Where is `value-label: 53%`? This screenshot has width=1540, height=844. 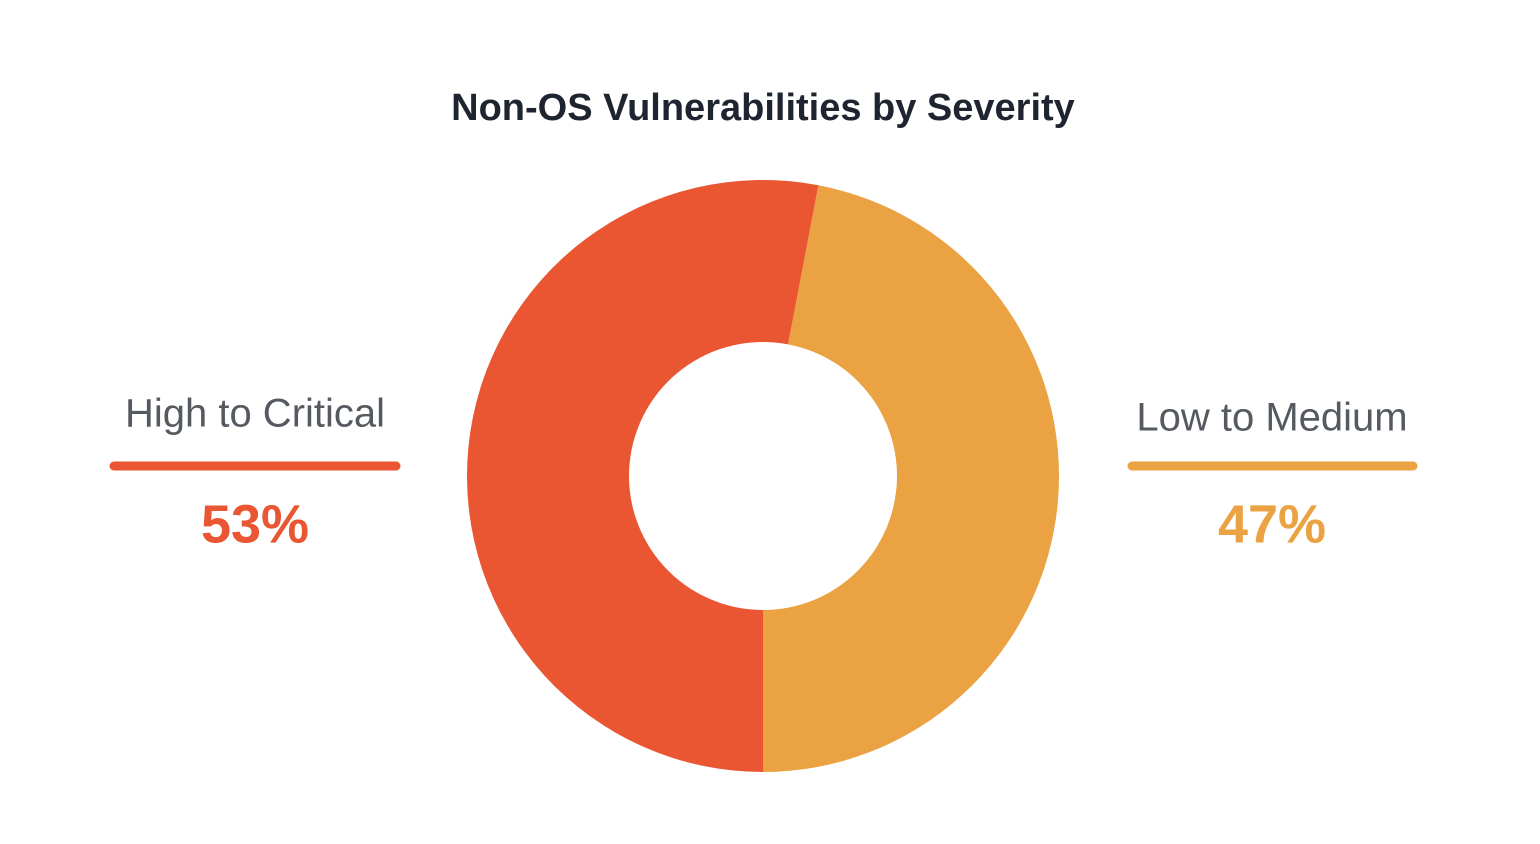 value-label: 53% is located at coordinates (255, 524).